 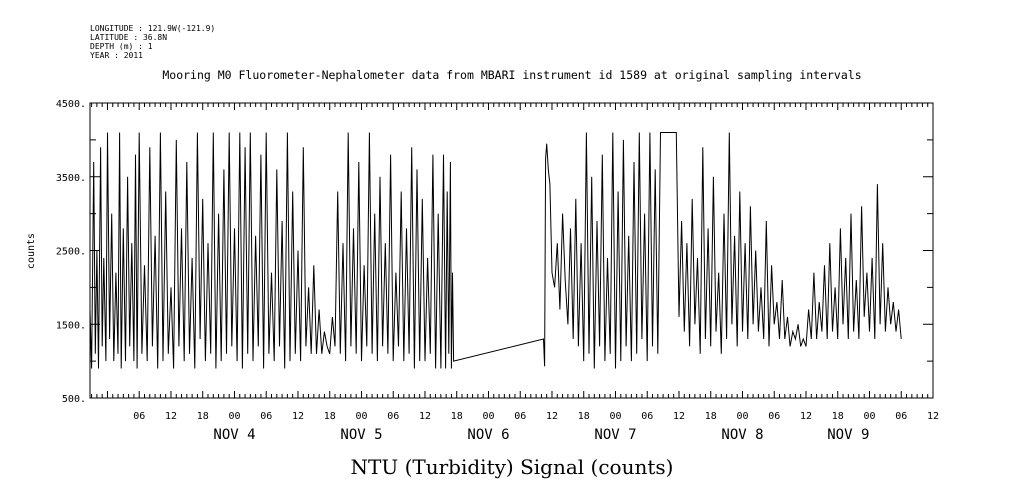 What do you see at coordinates (488, 435) in the screenshot?
I see `x-day-label: NOV 6` at bounding box center [488, 435].